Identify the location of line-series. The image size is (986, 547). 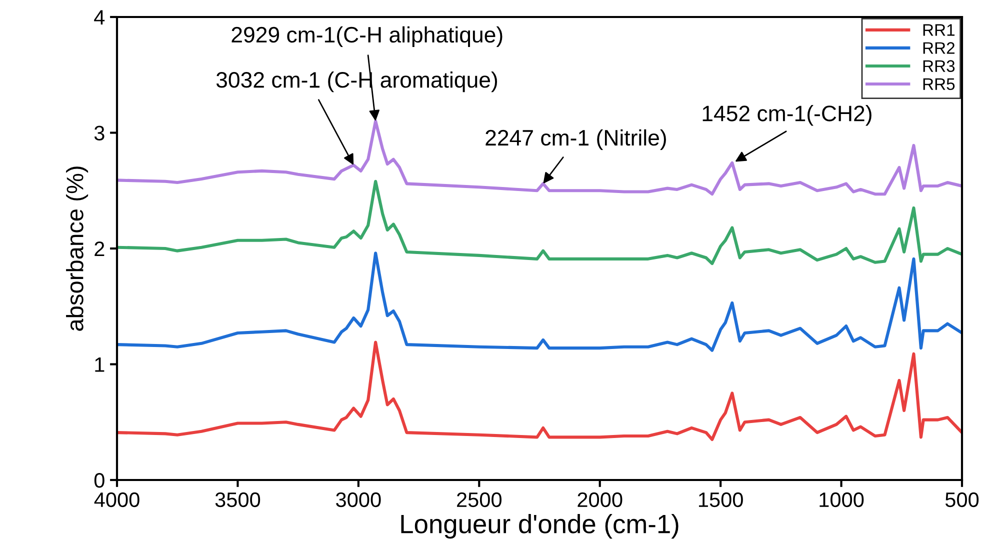
(539, 223).